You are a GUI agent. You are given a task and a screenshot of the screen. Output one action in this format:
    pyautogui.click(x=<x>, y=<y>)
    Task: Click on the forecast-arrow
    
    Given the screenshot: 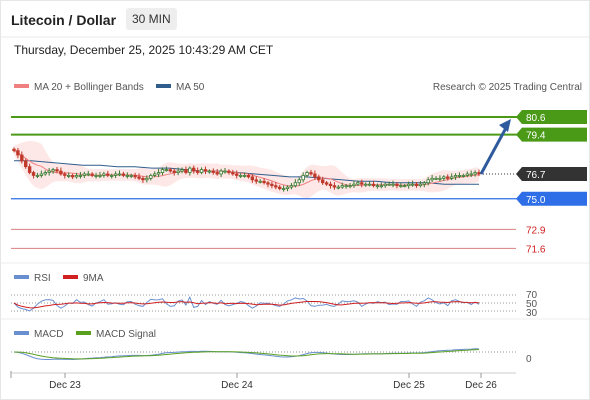 What is the action you would take?
    pyautogui.click(x=495, y=147)
    